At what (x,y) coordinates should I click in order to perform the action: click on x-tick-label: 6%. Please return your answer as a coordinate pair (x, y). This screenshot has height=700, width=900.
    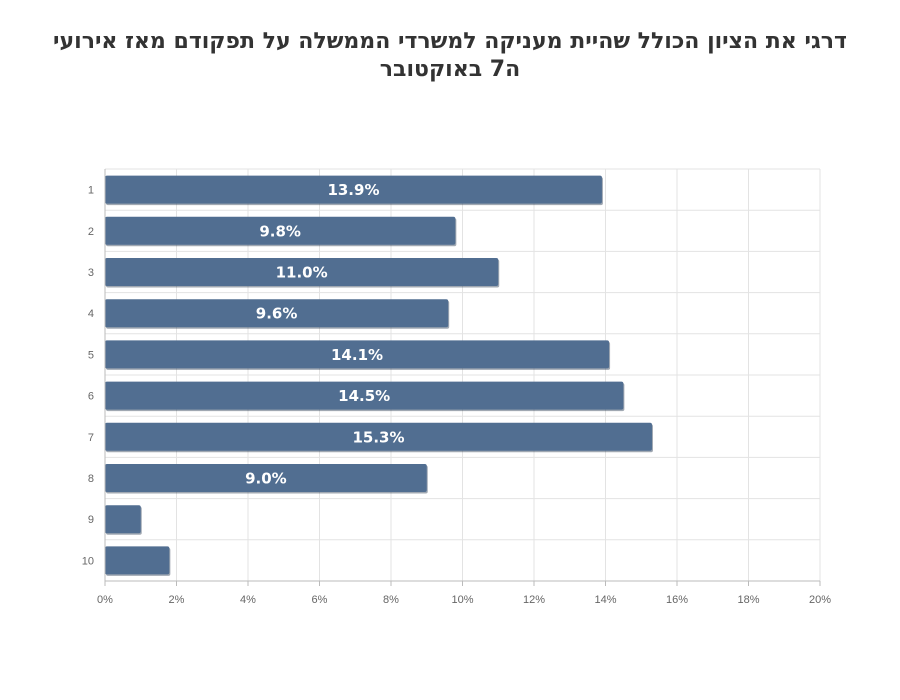
    Looking at the image, I should click on (320, 600).